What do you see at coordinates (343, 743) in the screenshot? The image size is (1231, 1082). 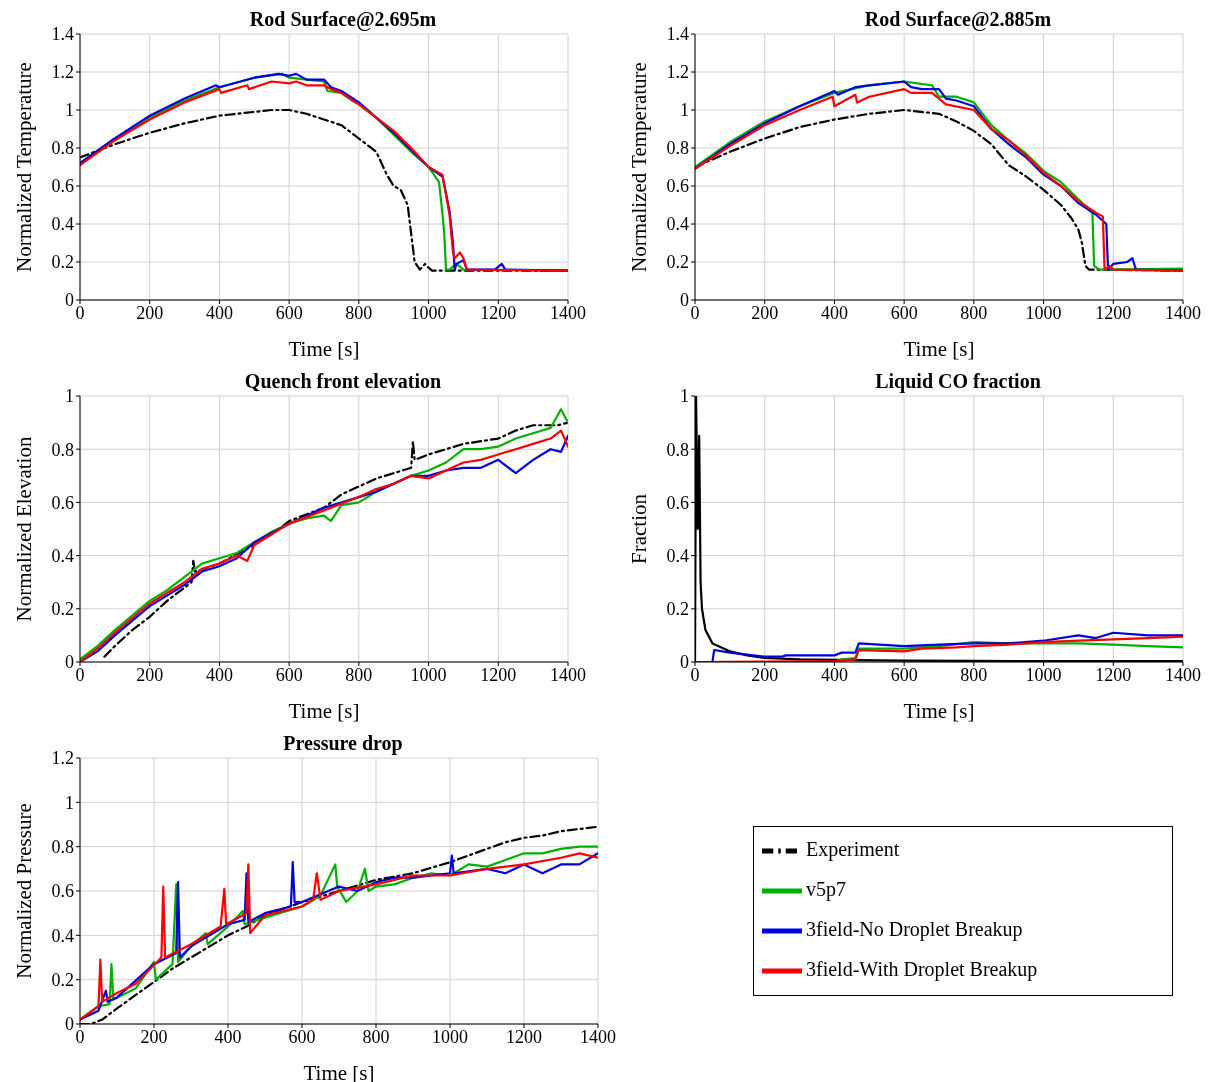 I see `chart-title: Pressure drop` at bounding box center [343, 743].